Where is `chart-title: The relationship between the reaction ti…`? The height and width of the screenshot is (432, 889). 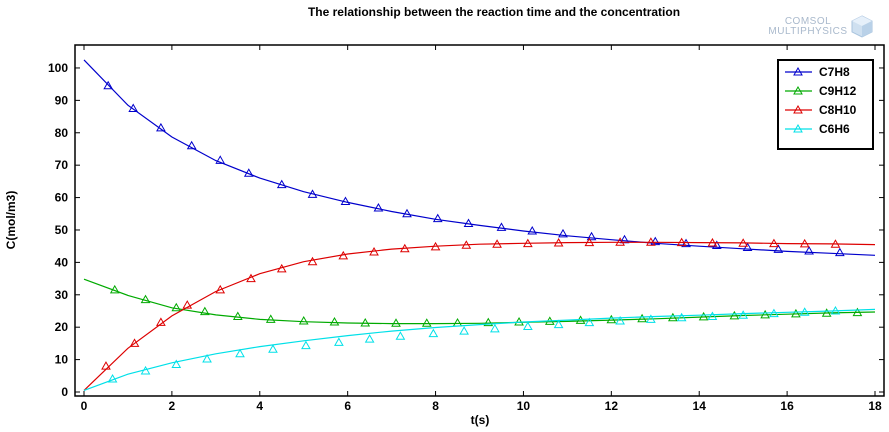
chart-title: The relationship between the reaction ti… is located at coordinates (494, 12).